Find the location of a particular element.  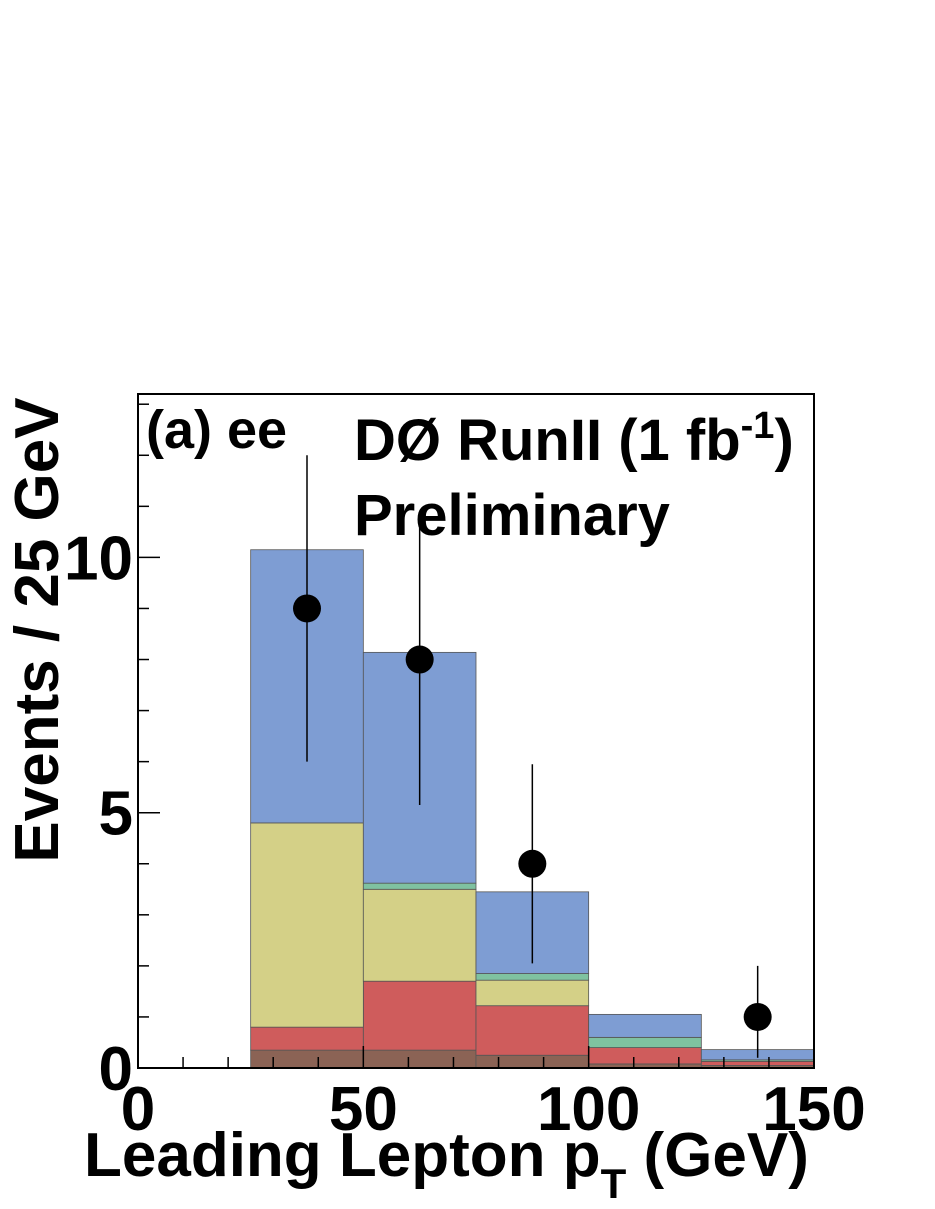

chart-subtitle: Preliminary is located at coordinates (512, 515).